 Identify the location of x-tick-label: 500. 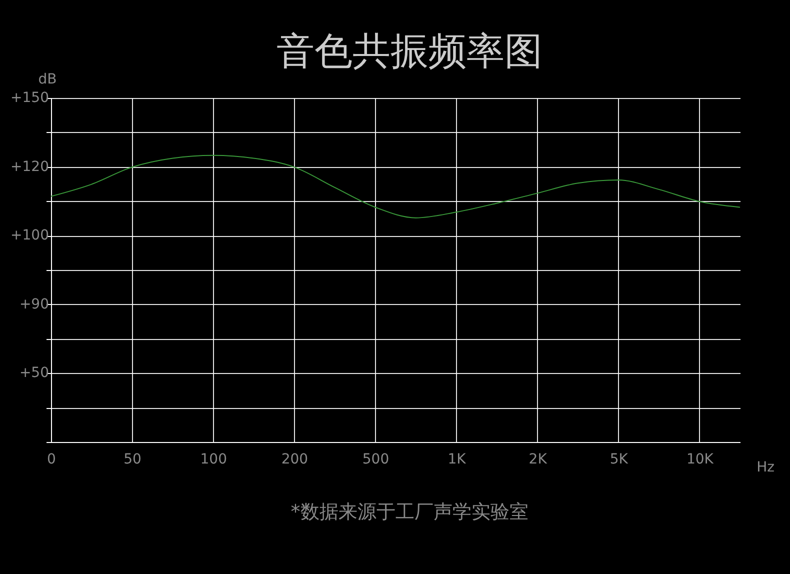
(376, 460).